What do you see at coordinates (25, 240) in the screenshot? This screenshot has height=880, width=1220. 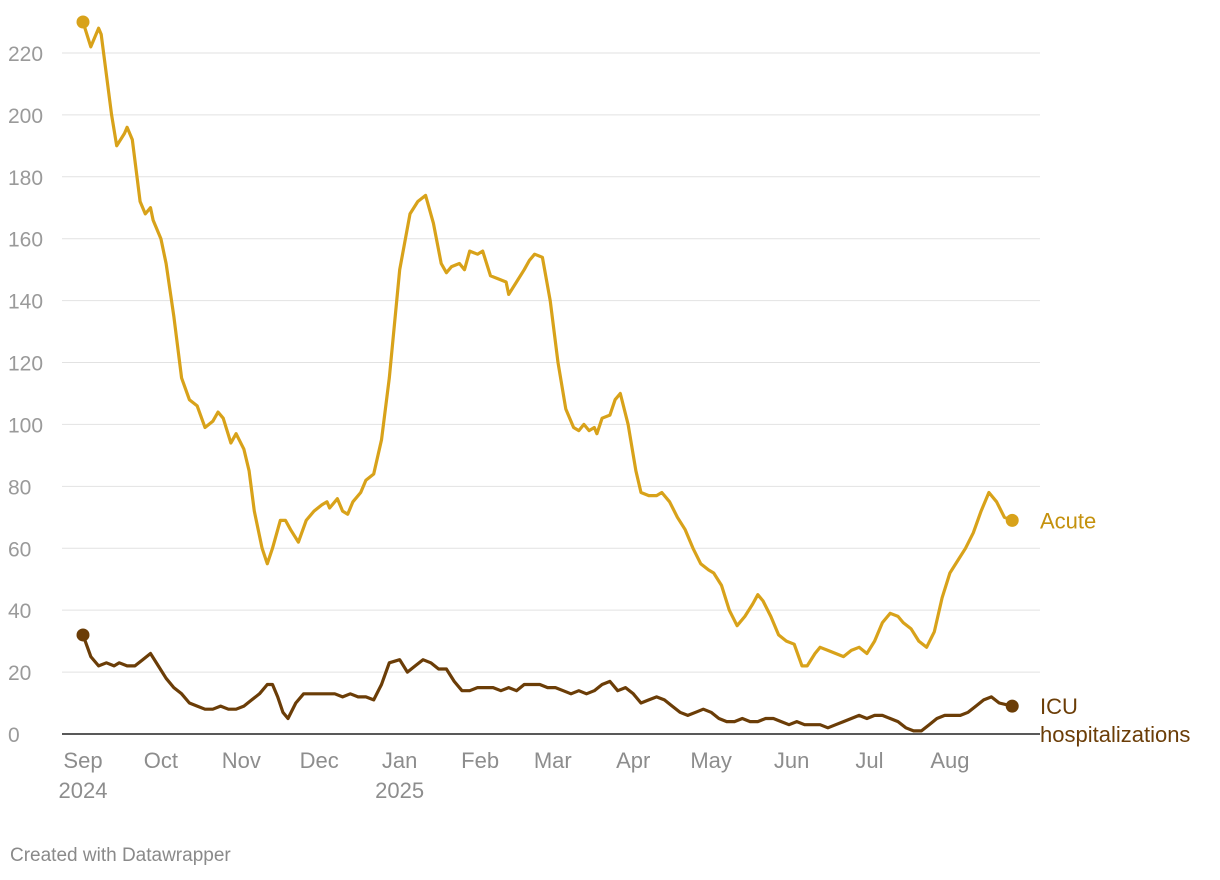 I see `y-tick-label-160: 160` at bounding box center [25, 240].